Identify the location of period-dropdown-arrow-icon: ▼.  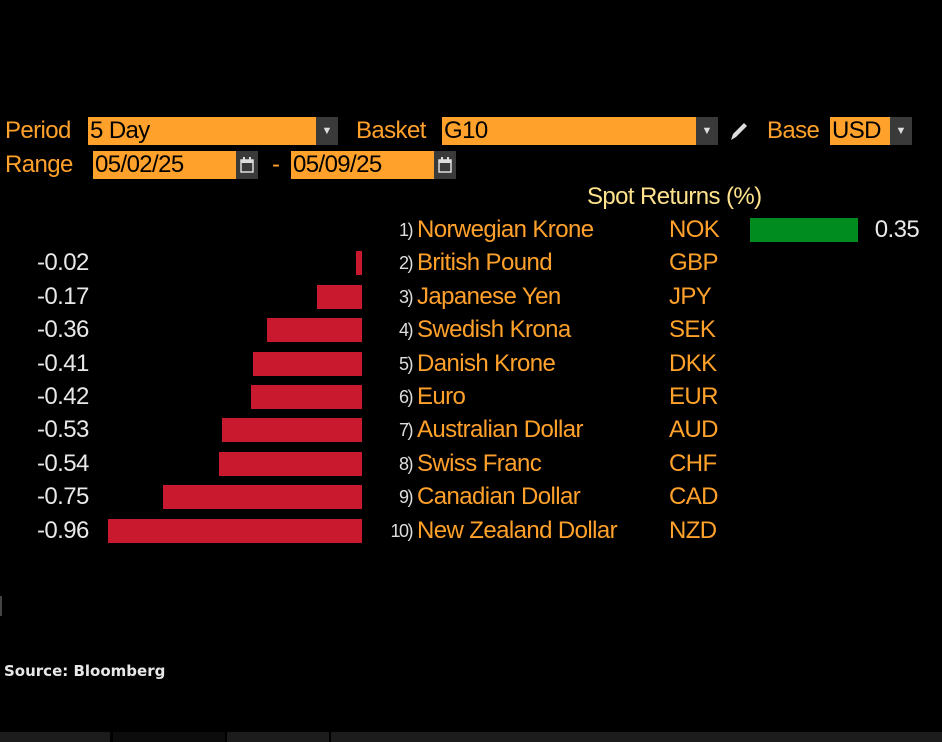
(327, 131).